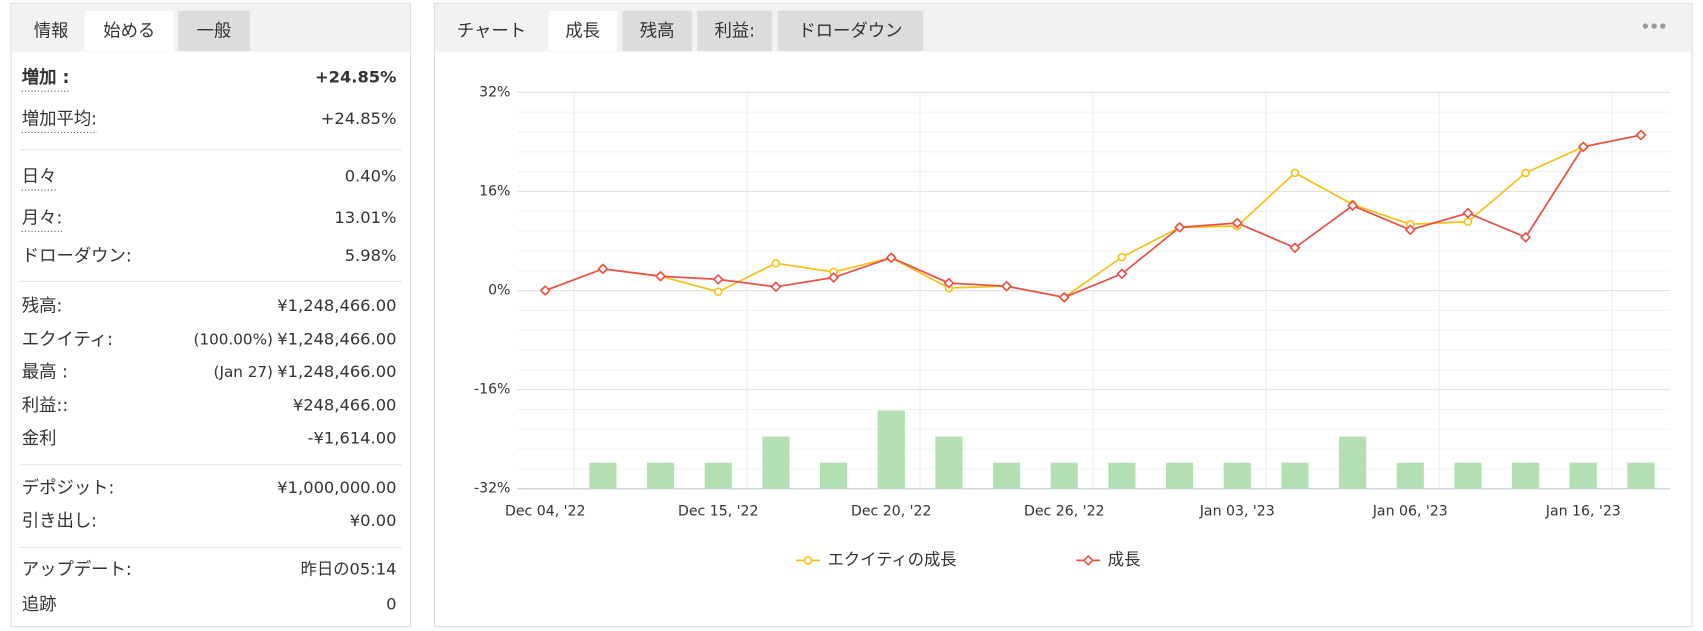 Image resolution: width=1703 pixels, height=631 pixels. What do you see at coordinates (67, 340) in the screenshot?
I see `stat-label: エクイティ:` at bounding box center [67, 340].